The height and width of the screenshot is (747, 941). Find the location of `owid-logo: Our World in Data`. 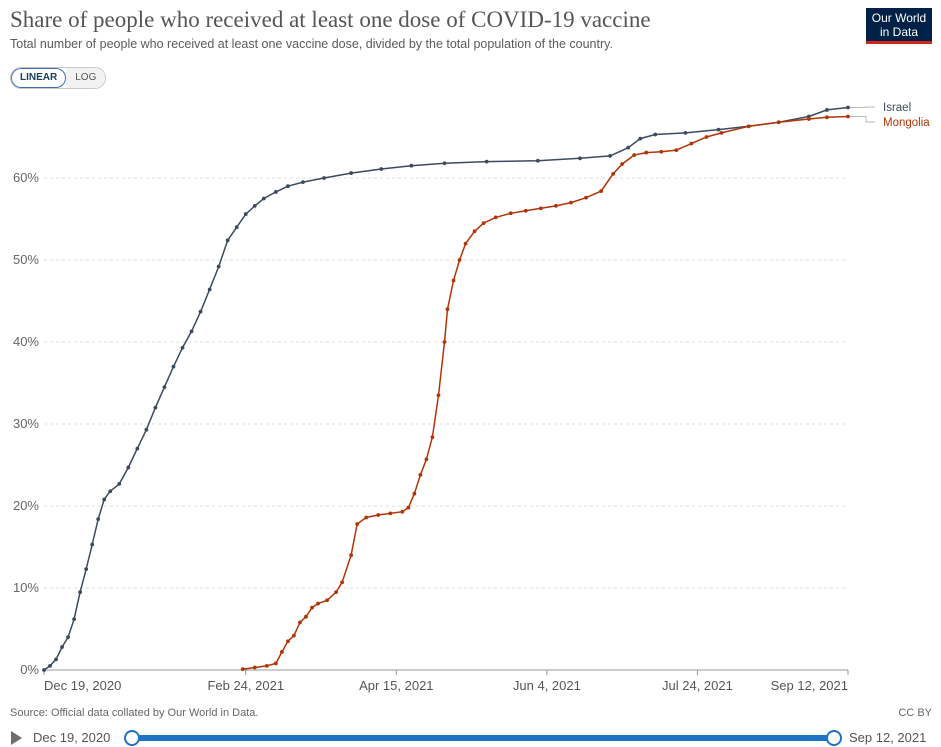

owid-logo: Our World in Data is located at coordinates (899, 26).